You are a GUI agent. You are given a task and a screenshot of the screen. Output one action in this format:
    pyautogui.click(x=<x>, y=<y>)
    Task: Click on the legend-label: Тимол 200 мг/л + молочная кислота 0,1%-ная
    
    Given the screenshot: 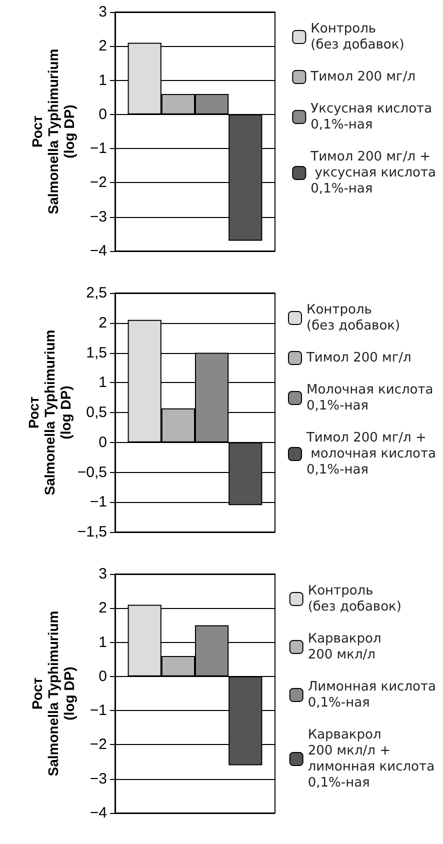 What is the action you would take?
    pyautogui.click(x=370, y=454)
    